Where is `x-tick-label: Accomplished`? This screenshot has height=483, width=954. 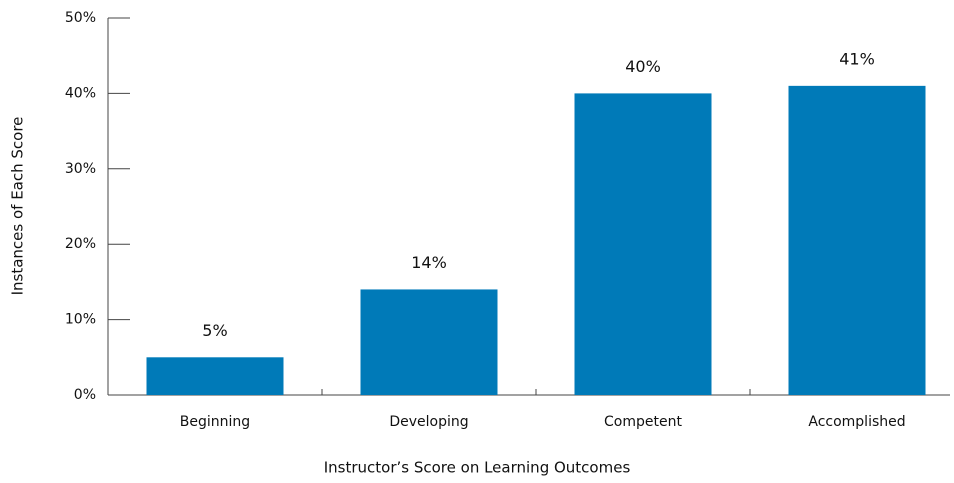 x-tick-label: Accomplished is located at coordinates (856, 422).